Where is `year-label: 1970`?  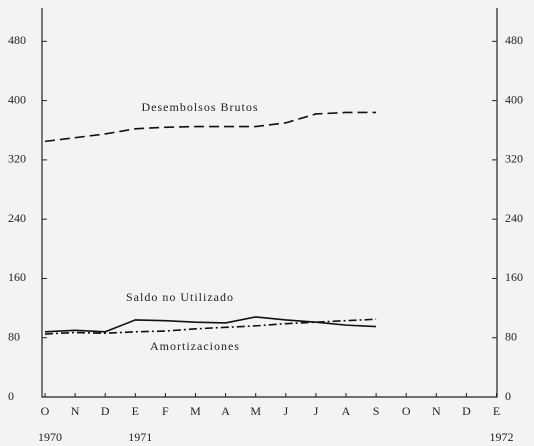 year-label: 1970 is located at coordinates (50, 437).